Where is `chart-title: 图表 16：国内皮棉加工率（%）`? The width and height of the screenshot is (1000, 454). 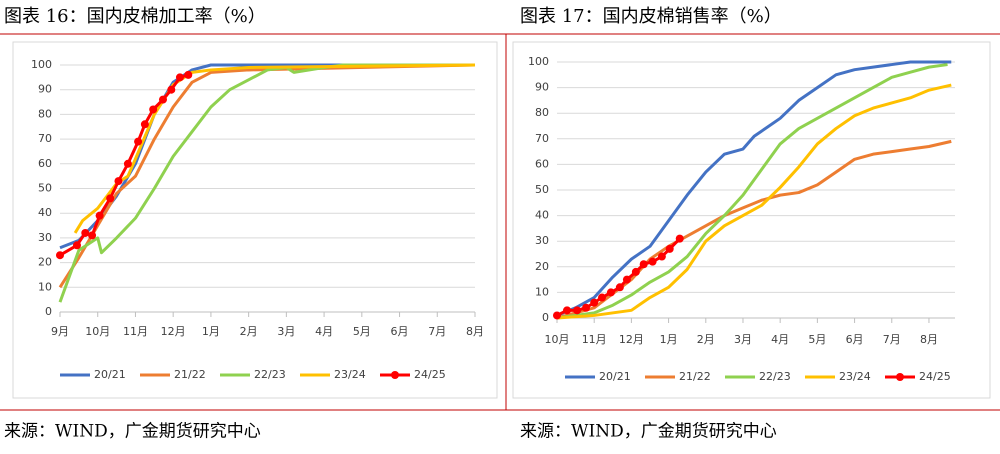
chart-title: 图表 16：国内皮棉加工率（%） is located at coordinates (135, 16).